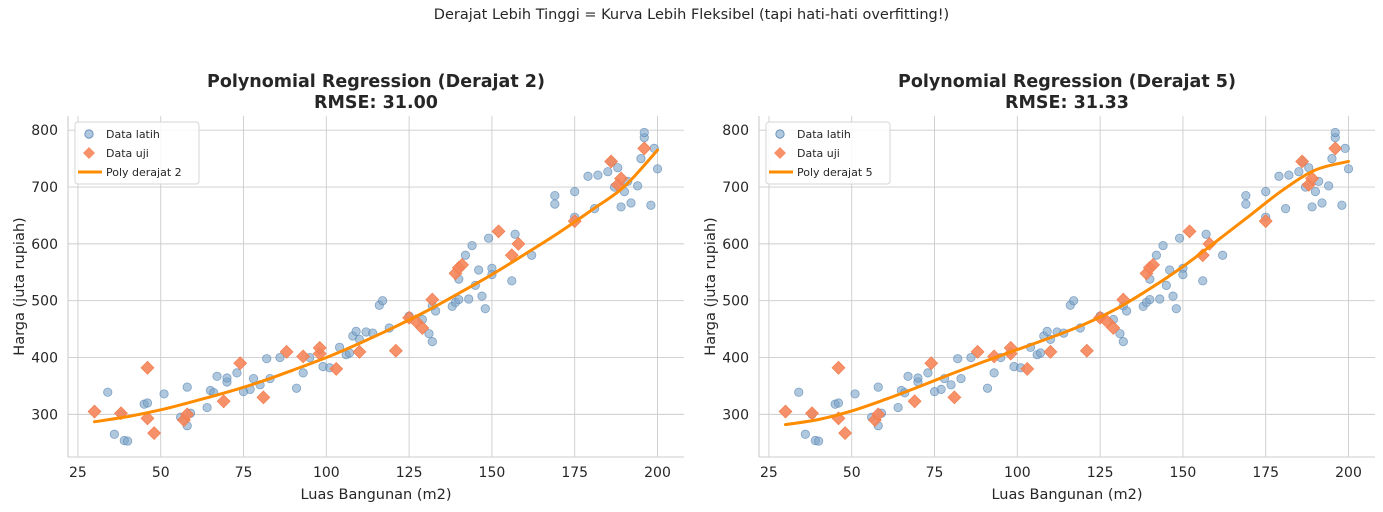 The width and height of the screenshot is (1383, 512). Describe the element at coordinates (711, 286) in the screenshot. I see `y-axis-label: Harga (juta rupiah)` at that location.